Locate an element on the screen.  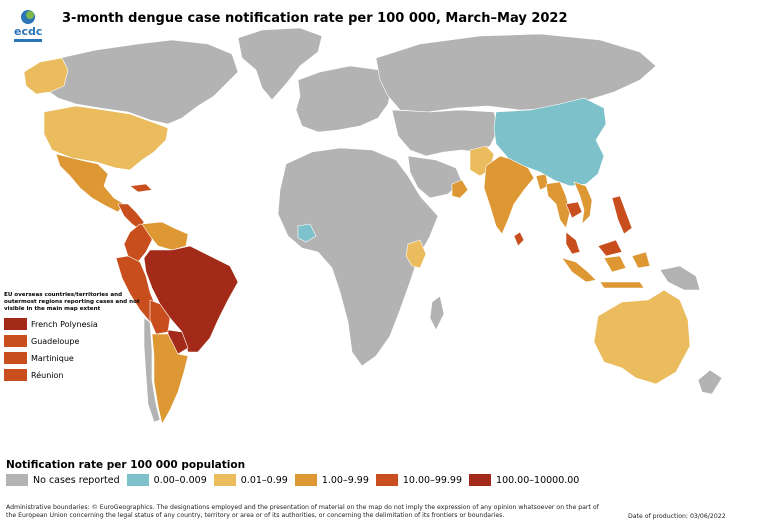
ecdc-logo: ecdc is located at coordinates (28, 26).